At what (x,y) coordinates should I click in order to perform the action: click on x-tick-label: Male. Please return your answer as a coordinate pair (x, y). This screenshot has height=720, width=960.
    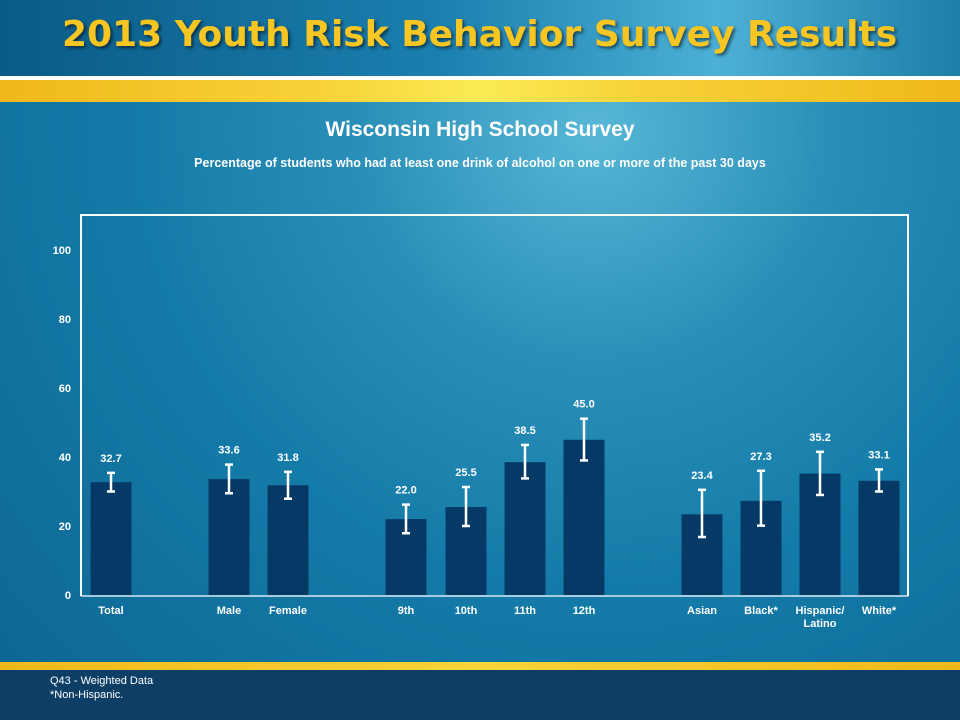
    Looking at the image, I should click on (229, 611).